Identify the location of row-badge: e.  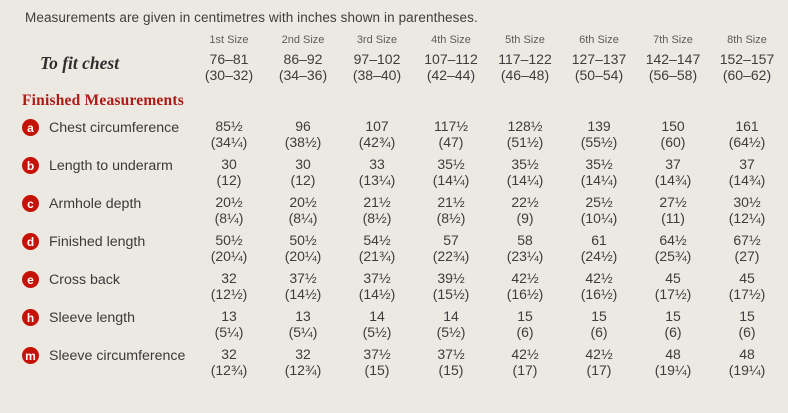
(30, 279).